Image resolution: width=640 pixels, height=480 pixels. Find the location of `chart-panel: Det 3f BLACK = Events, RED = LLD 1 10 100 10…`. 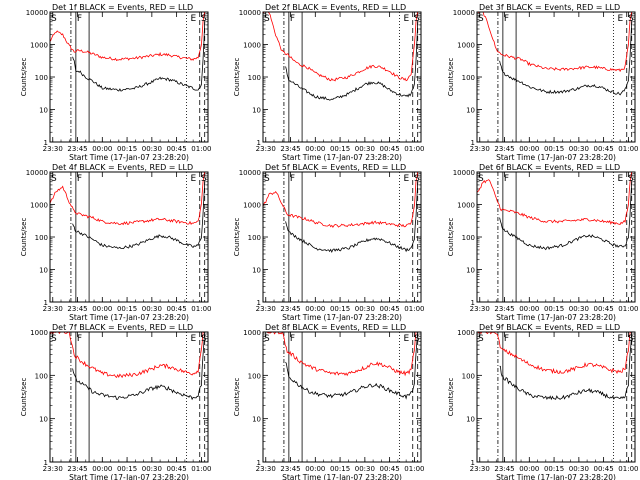

chart-panel: Det 3f BLACK = Events, RED = LLD 1 10 100 10… is located at coordinates (542, 82).